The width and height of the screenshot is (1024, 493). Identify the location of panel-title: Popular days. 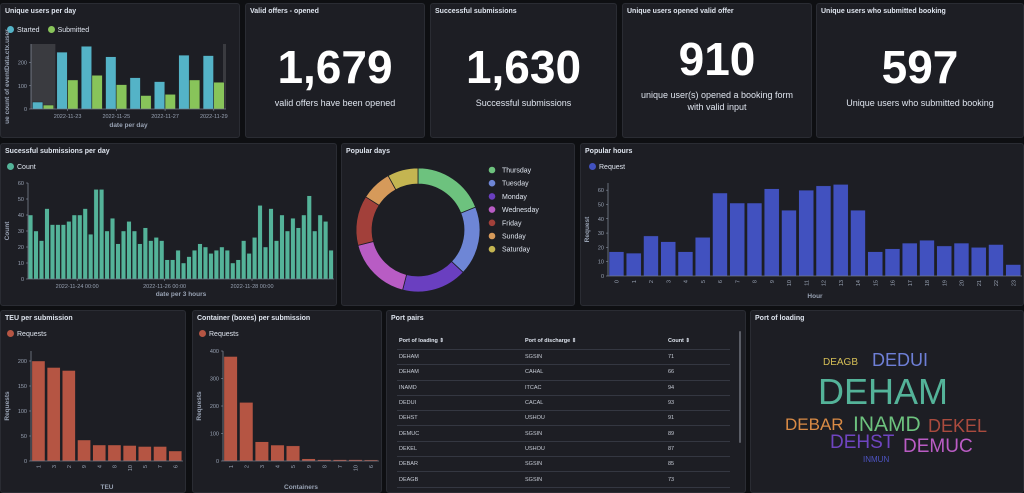
(368, 151).